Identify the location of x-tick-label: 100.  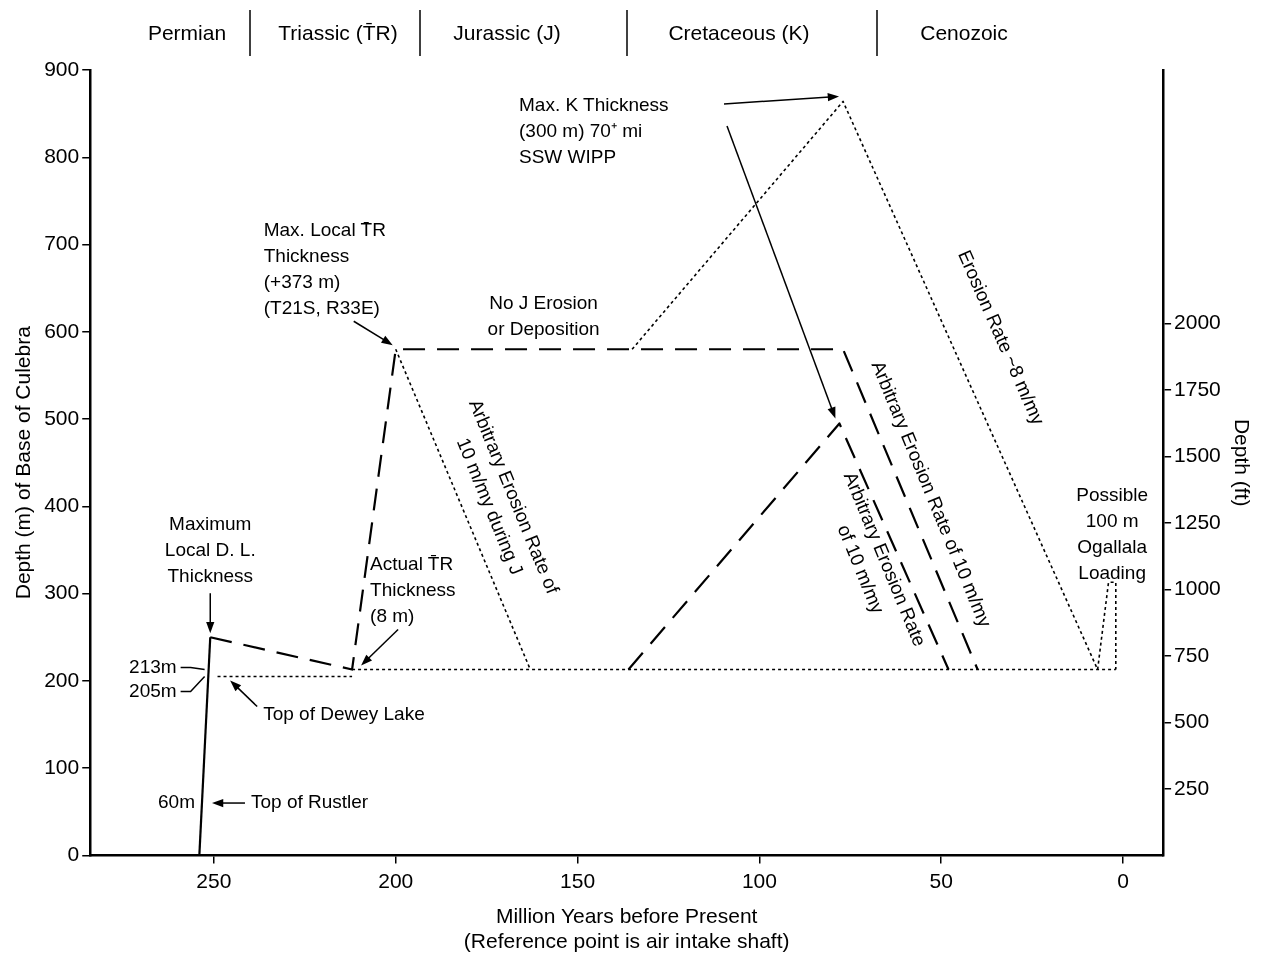
(759, 880).